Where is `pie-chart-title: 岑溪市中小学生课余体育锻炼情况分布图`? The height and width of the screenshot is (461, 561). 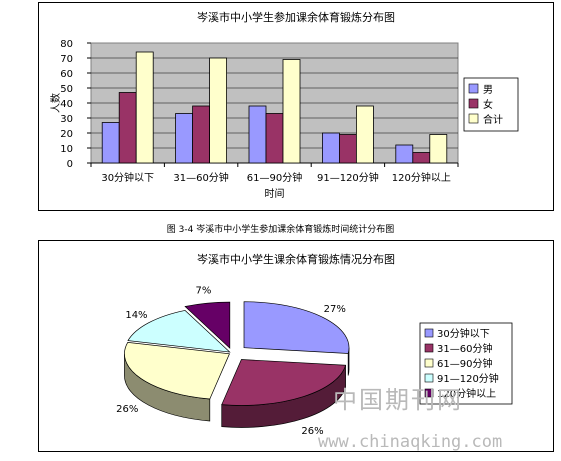
pie-chart-title: 岑溪市中小学生课余体育锻炼情况分布图 is located at coordinates (296, 259).